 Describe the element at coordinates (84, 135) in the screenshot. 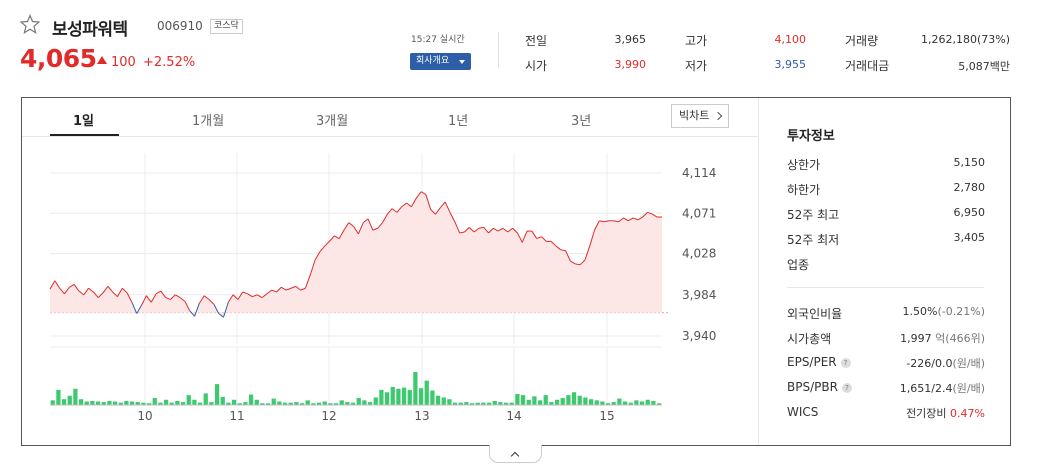

I see `active-tab-indicator` at that location.